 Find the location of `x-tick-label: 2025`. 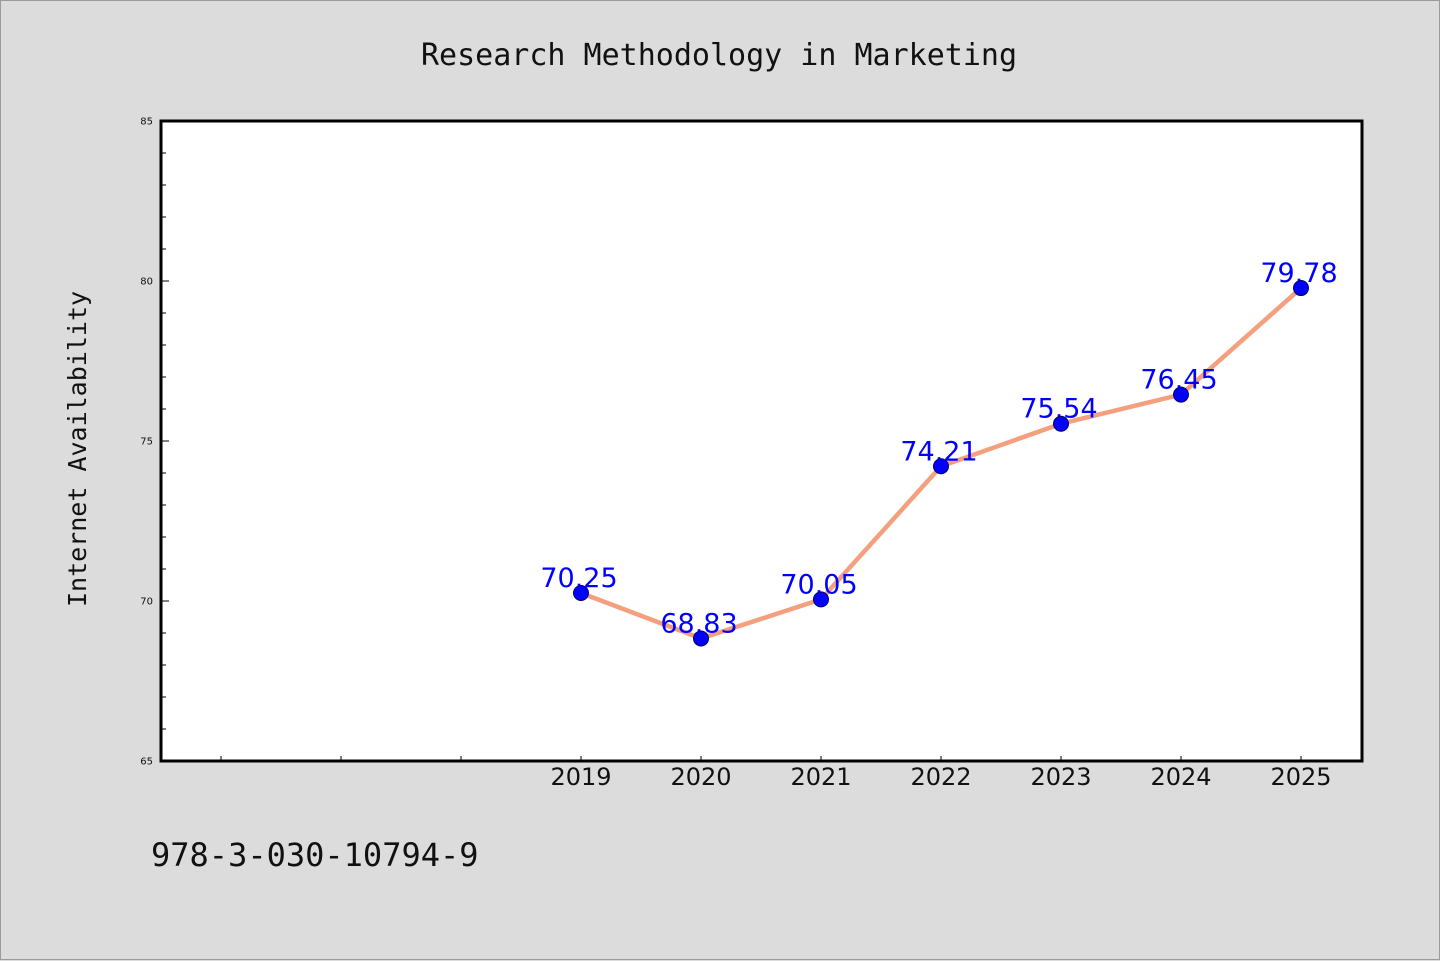

x-tick-label: 2025 is located at coordinates (1300, 777).